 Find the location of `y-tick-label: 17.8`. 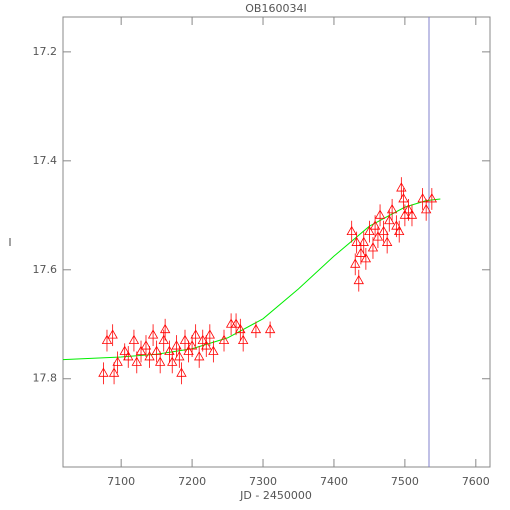

y-tick-label: 17.8 is located at coordinates (45, 378).